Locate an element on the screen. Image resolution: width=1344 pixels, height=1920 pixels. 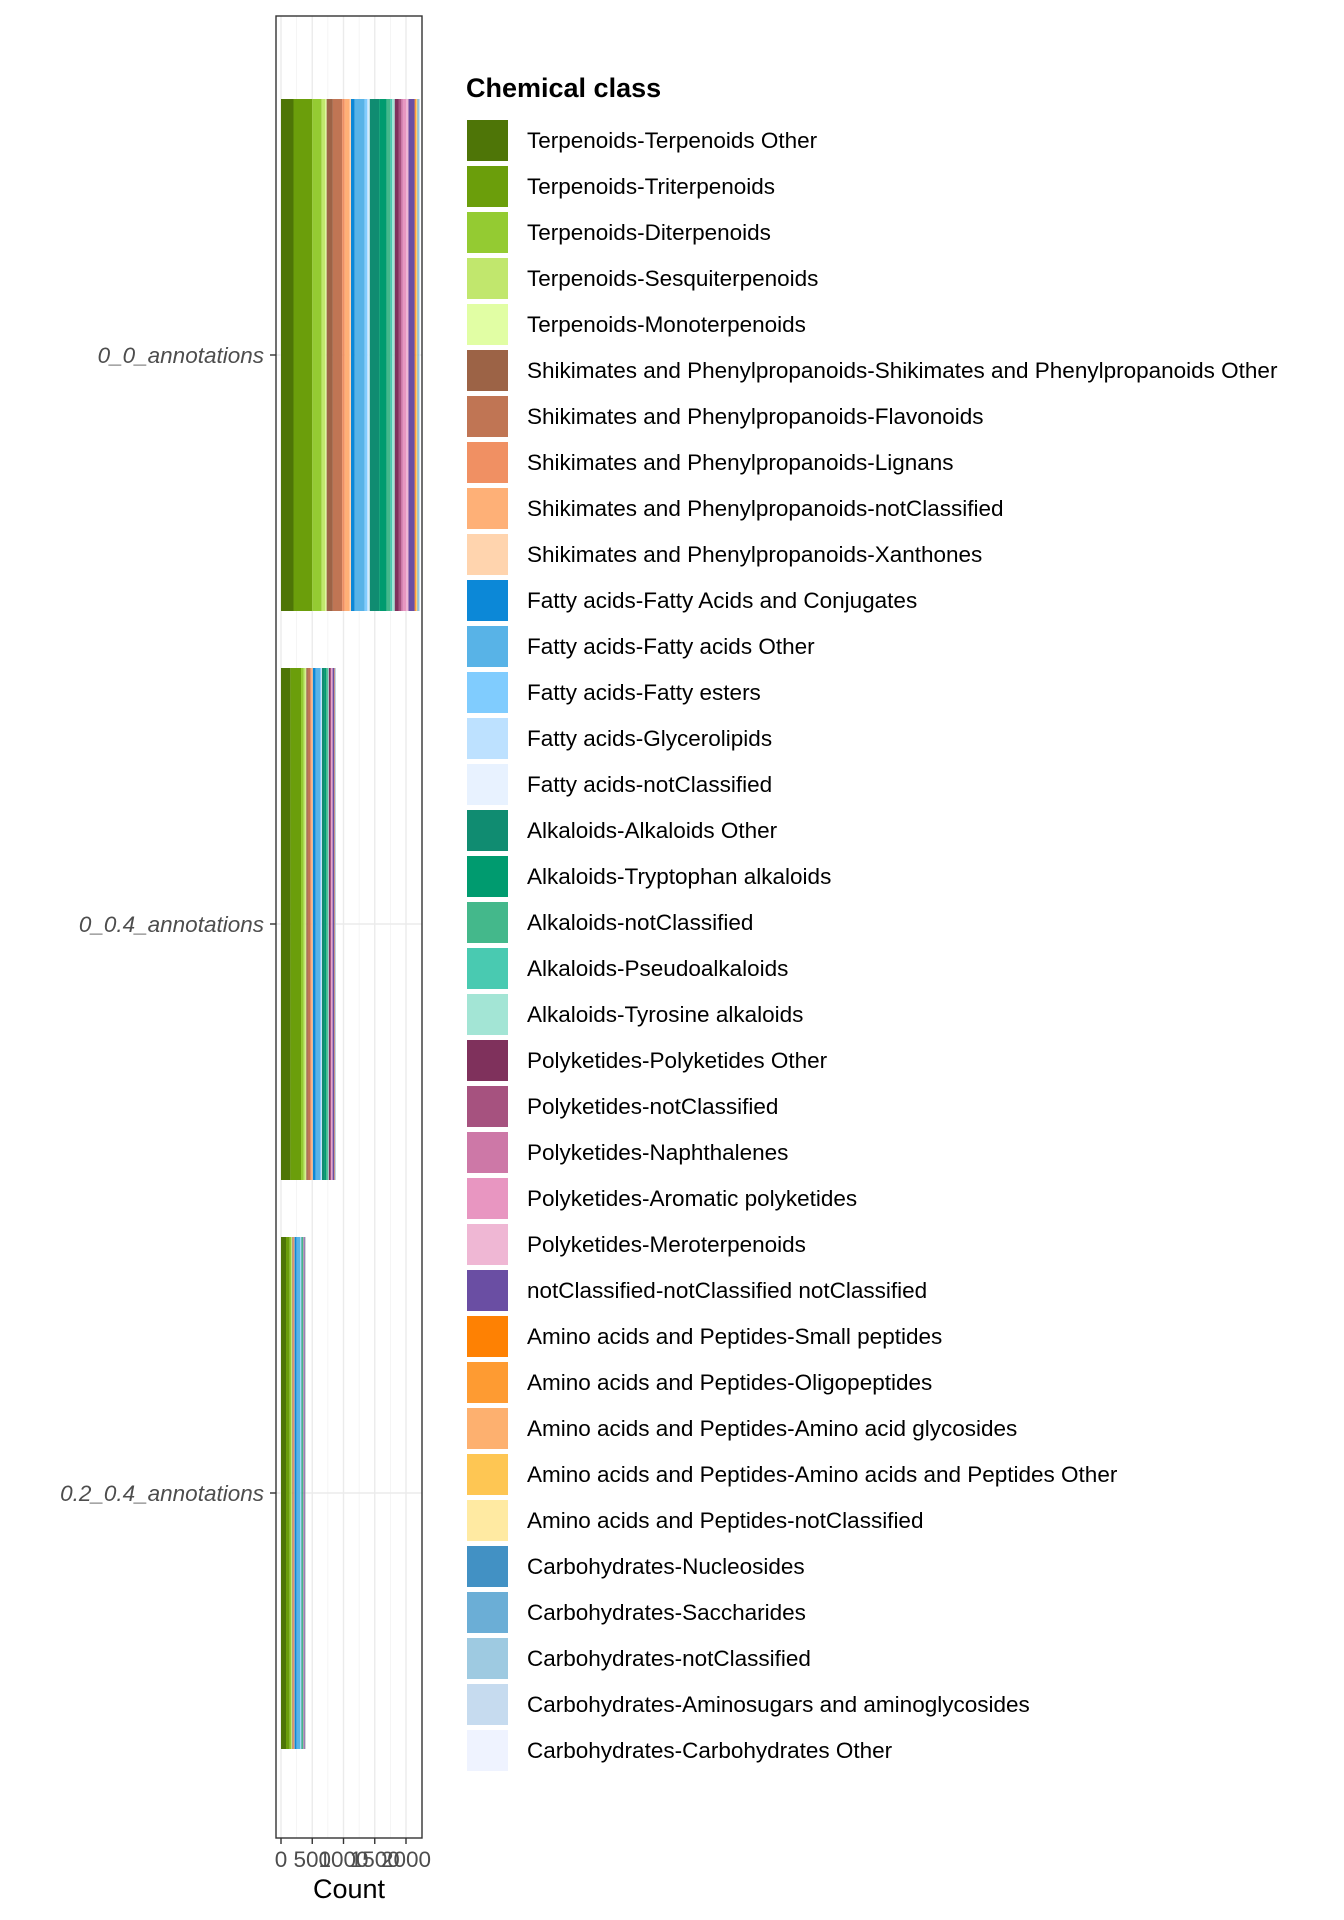
legend-label: Fatty acids-Fatty acids Other is located at coordinates (671, 646).